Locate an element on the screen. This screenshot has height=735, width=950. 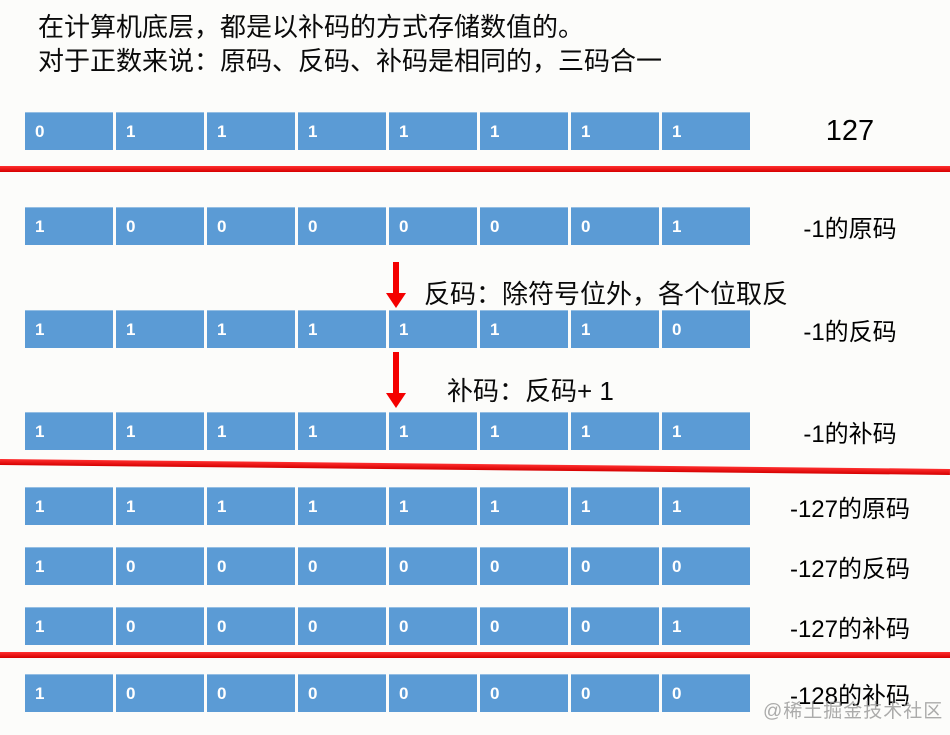
bit-cells: 0 1 1 1 1 1 1 1 is located at coordinates (387, 131).